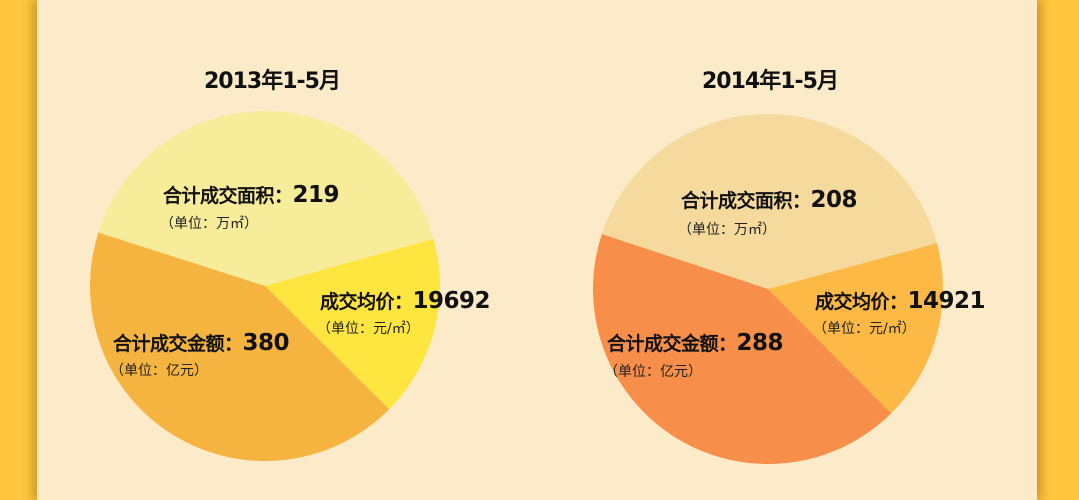 This screenshot has width=1079, height=500. I want to click on amount-unit-2014: （单位：亿元）, so click(653, 372).